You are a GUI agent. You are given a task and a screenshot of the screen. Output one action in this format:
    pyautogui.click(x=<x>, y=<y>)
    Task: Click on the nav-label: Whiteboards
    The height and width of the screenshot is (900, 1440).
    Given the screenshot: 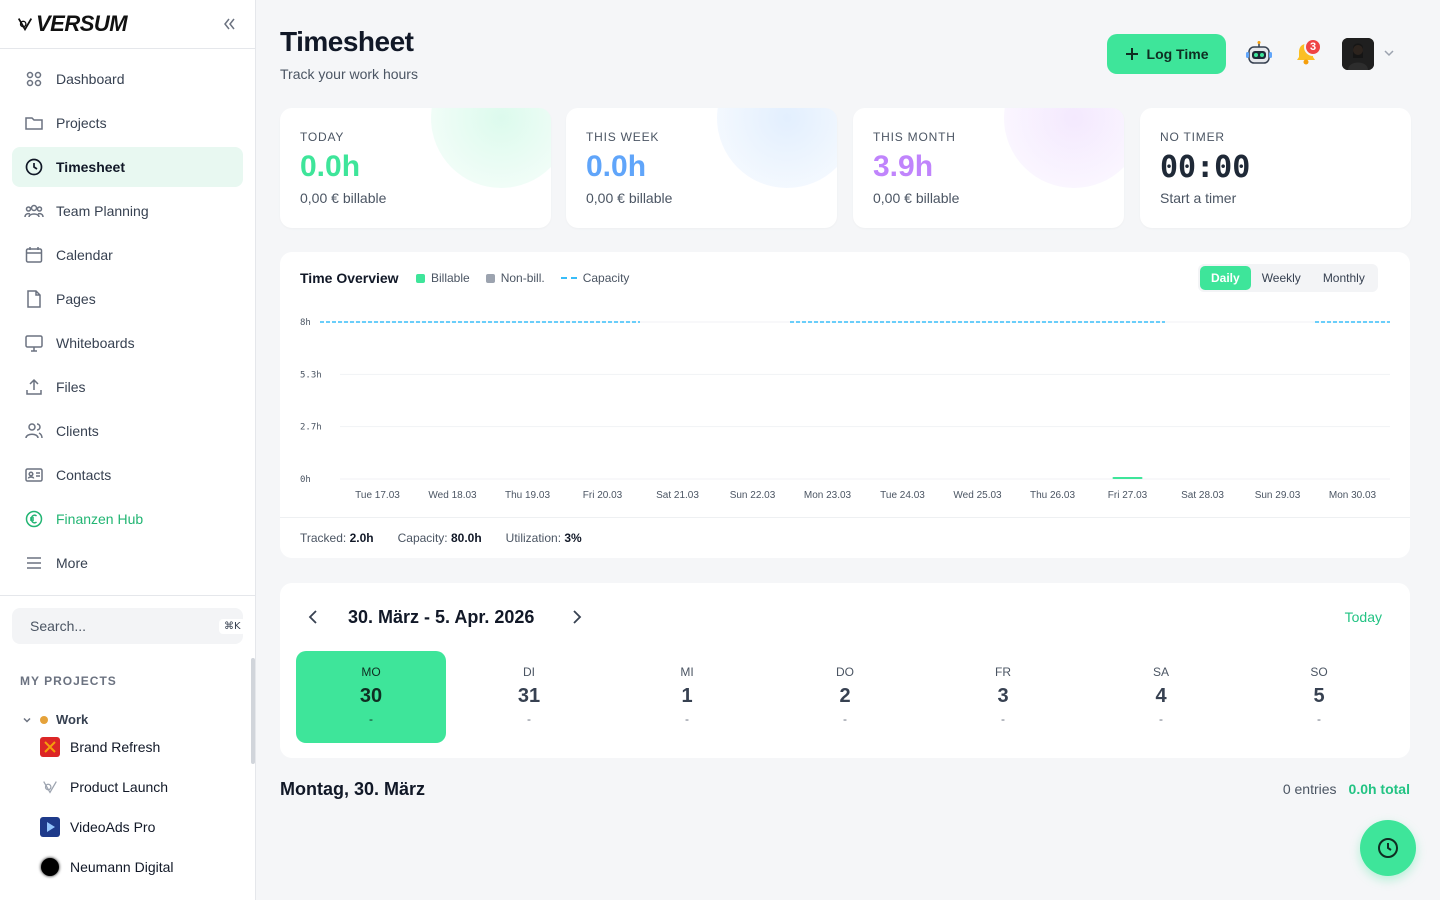 What is the action you would take?
    pyautogui.click(x=95, y=343)
    